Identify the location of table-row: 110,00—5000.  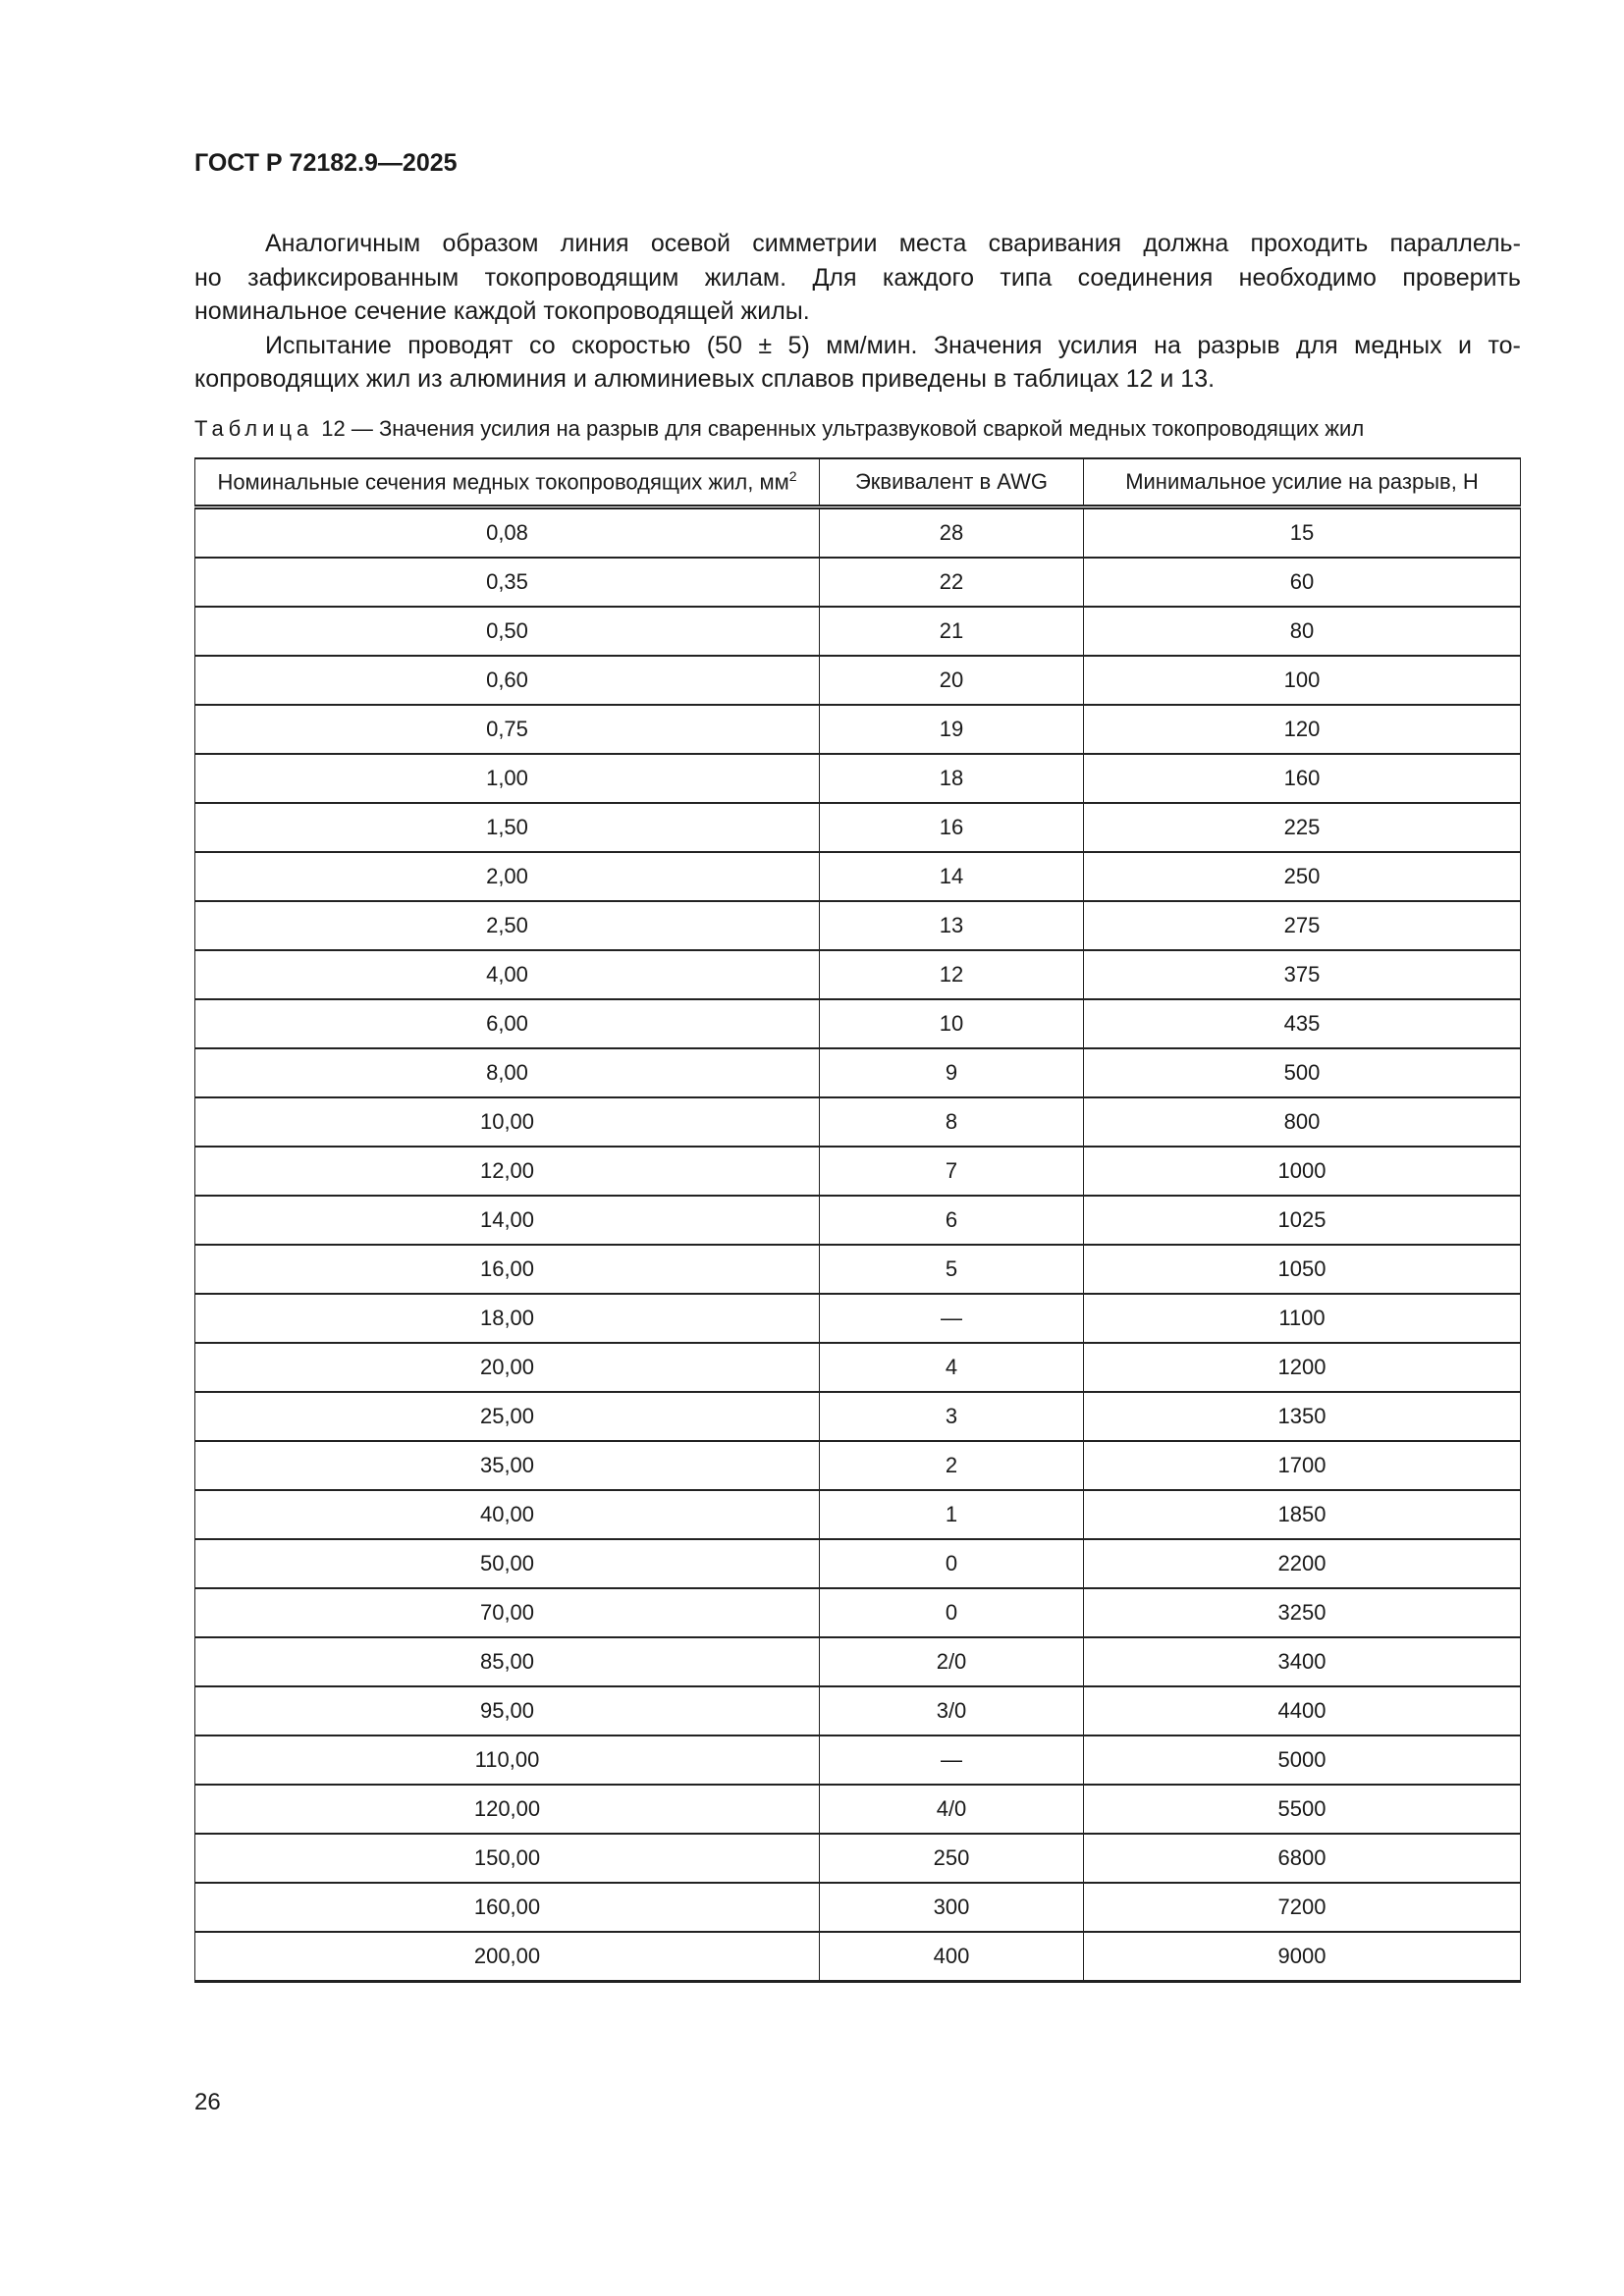
(857, 1760).